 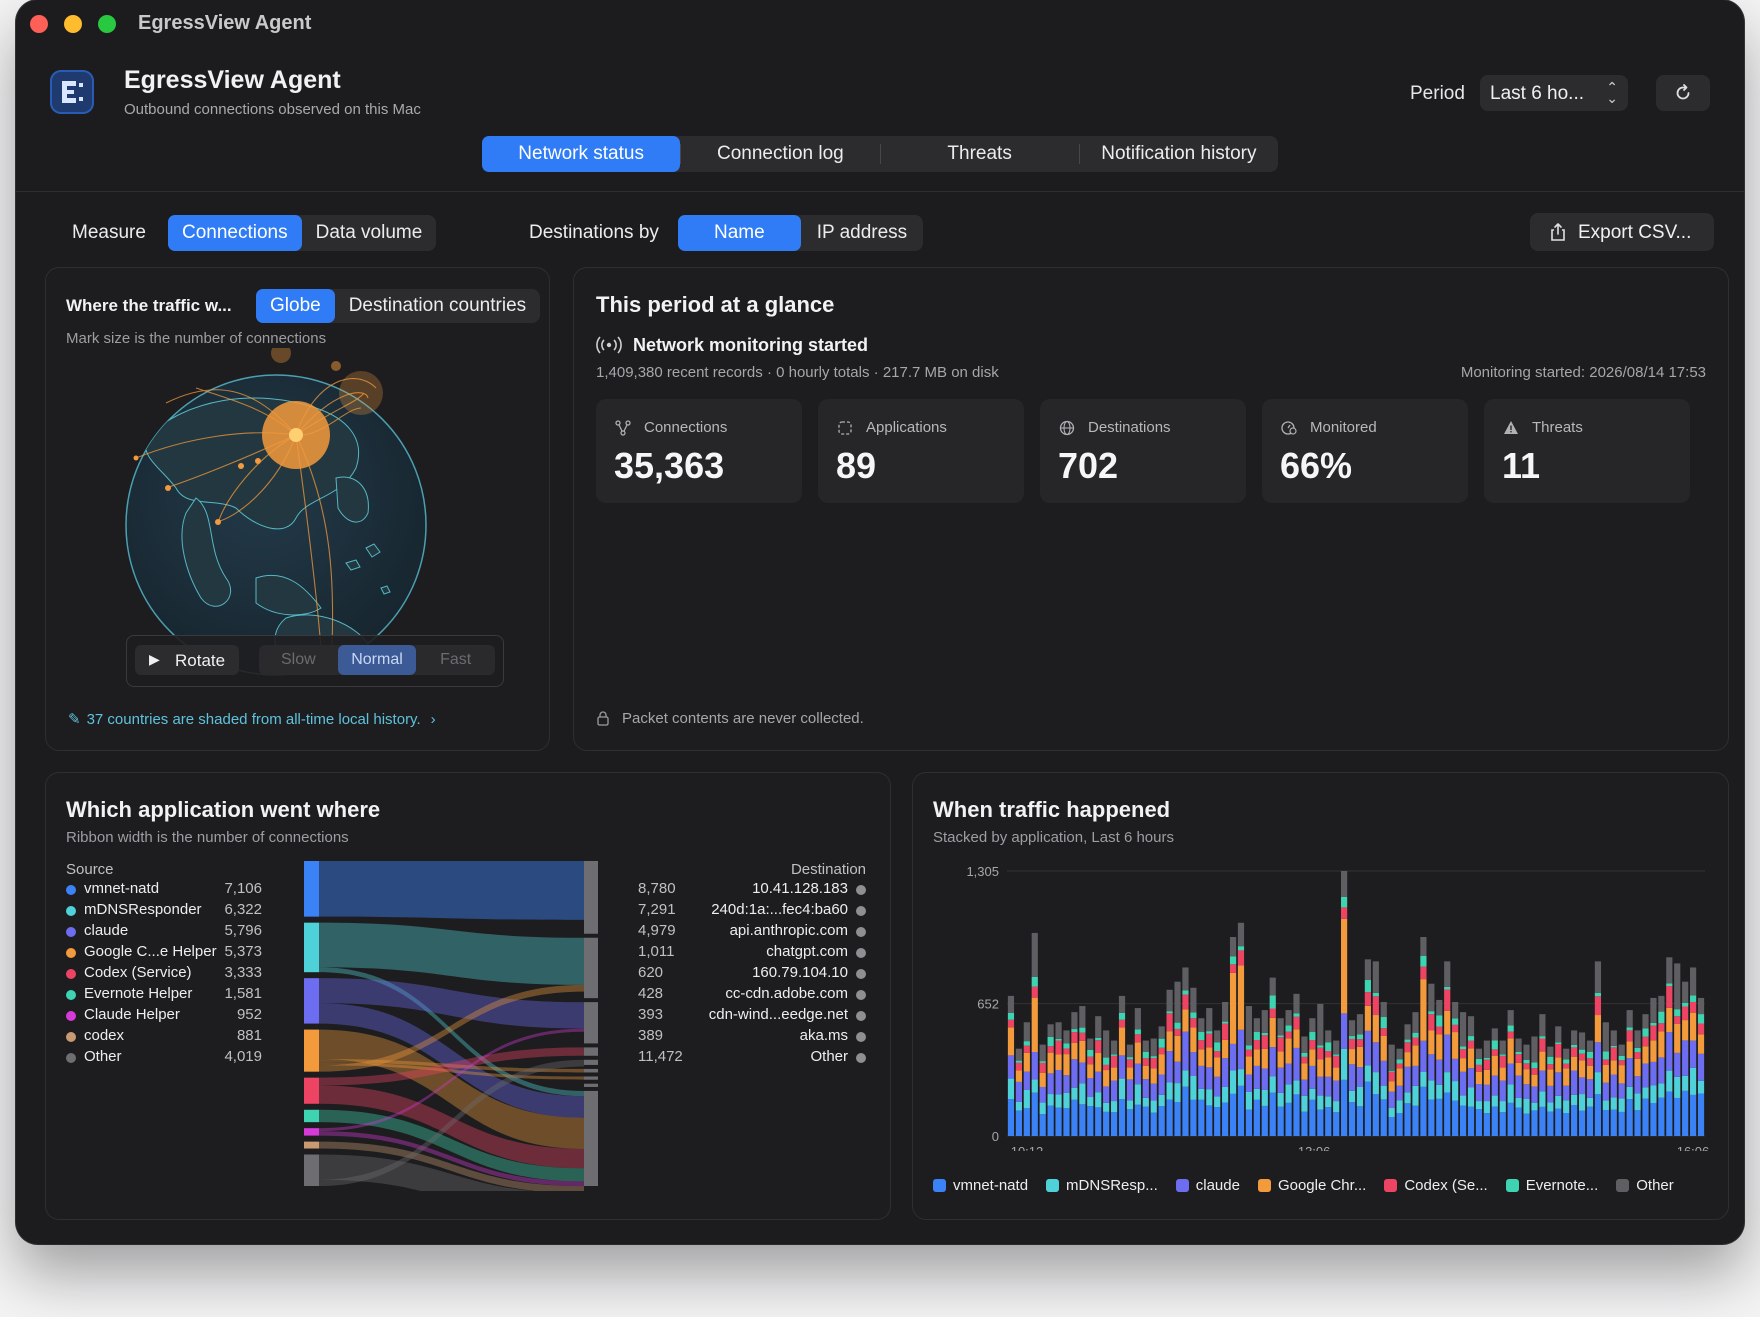 What do you see at coordinates (1052, 809) in the screenshot?
I see `time-title: When traffic happened` at bounding box center [1052, 809].